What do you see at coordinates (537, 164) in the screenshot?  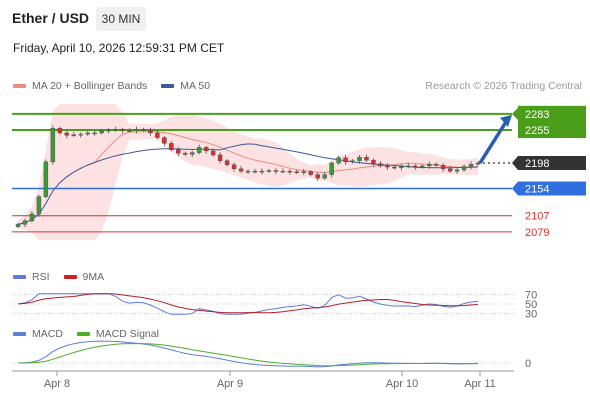 I see `current-price-label: 2198` at bounding box center [537, 164].